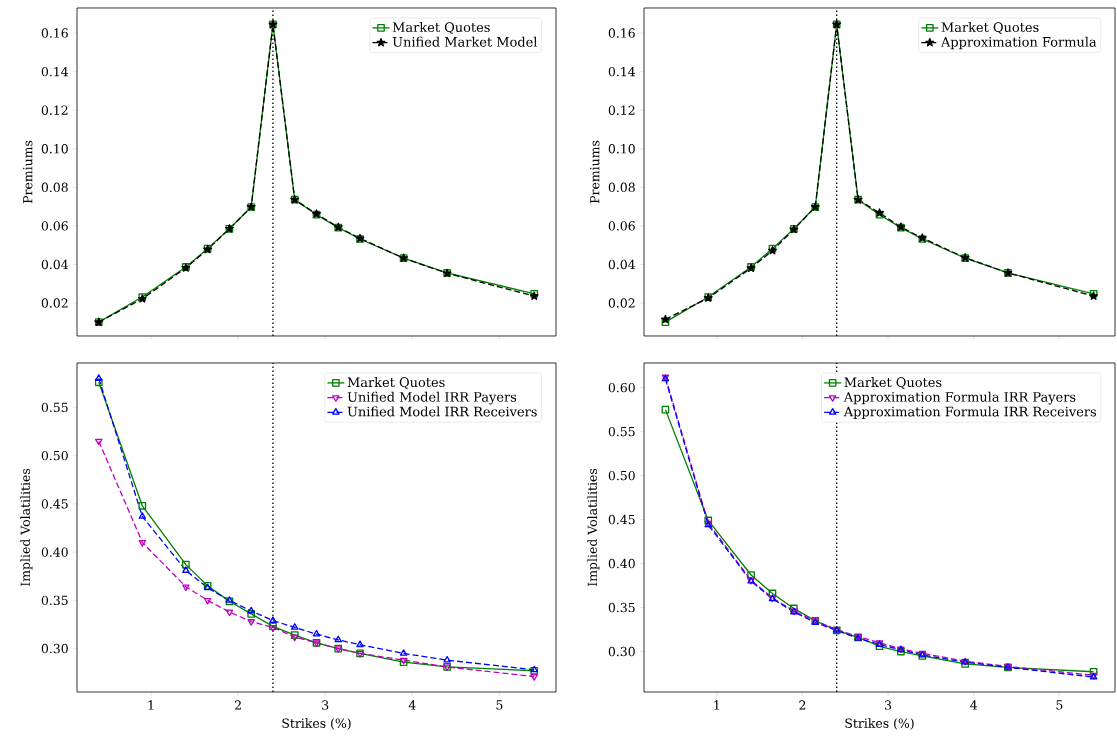 The image size is (1117, 740). Describe the element at coordinates (432, 398) in the screenshot. I see `legend-label: Unified Model IRR Payers` at that location.